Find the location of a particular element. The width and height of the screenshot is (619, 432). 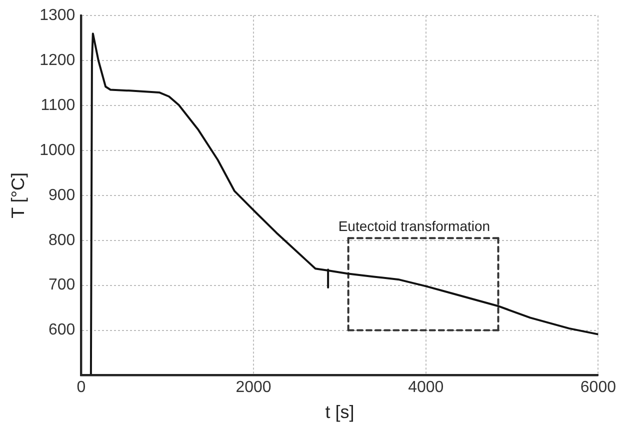

y-tick-label: 1200 is located at coordinates (58, 60).